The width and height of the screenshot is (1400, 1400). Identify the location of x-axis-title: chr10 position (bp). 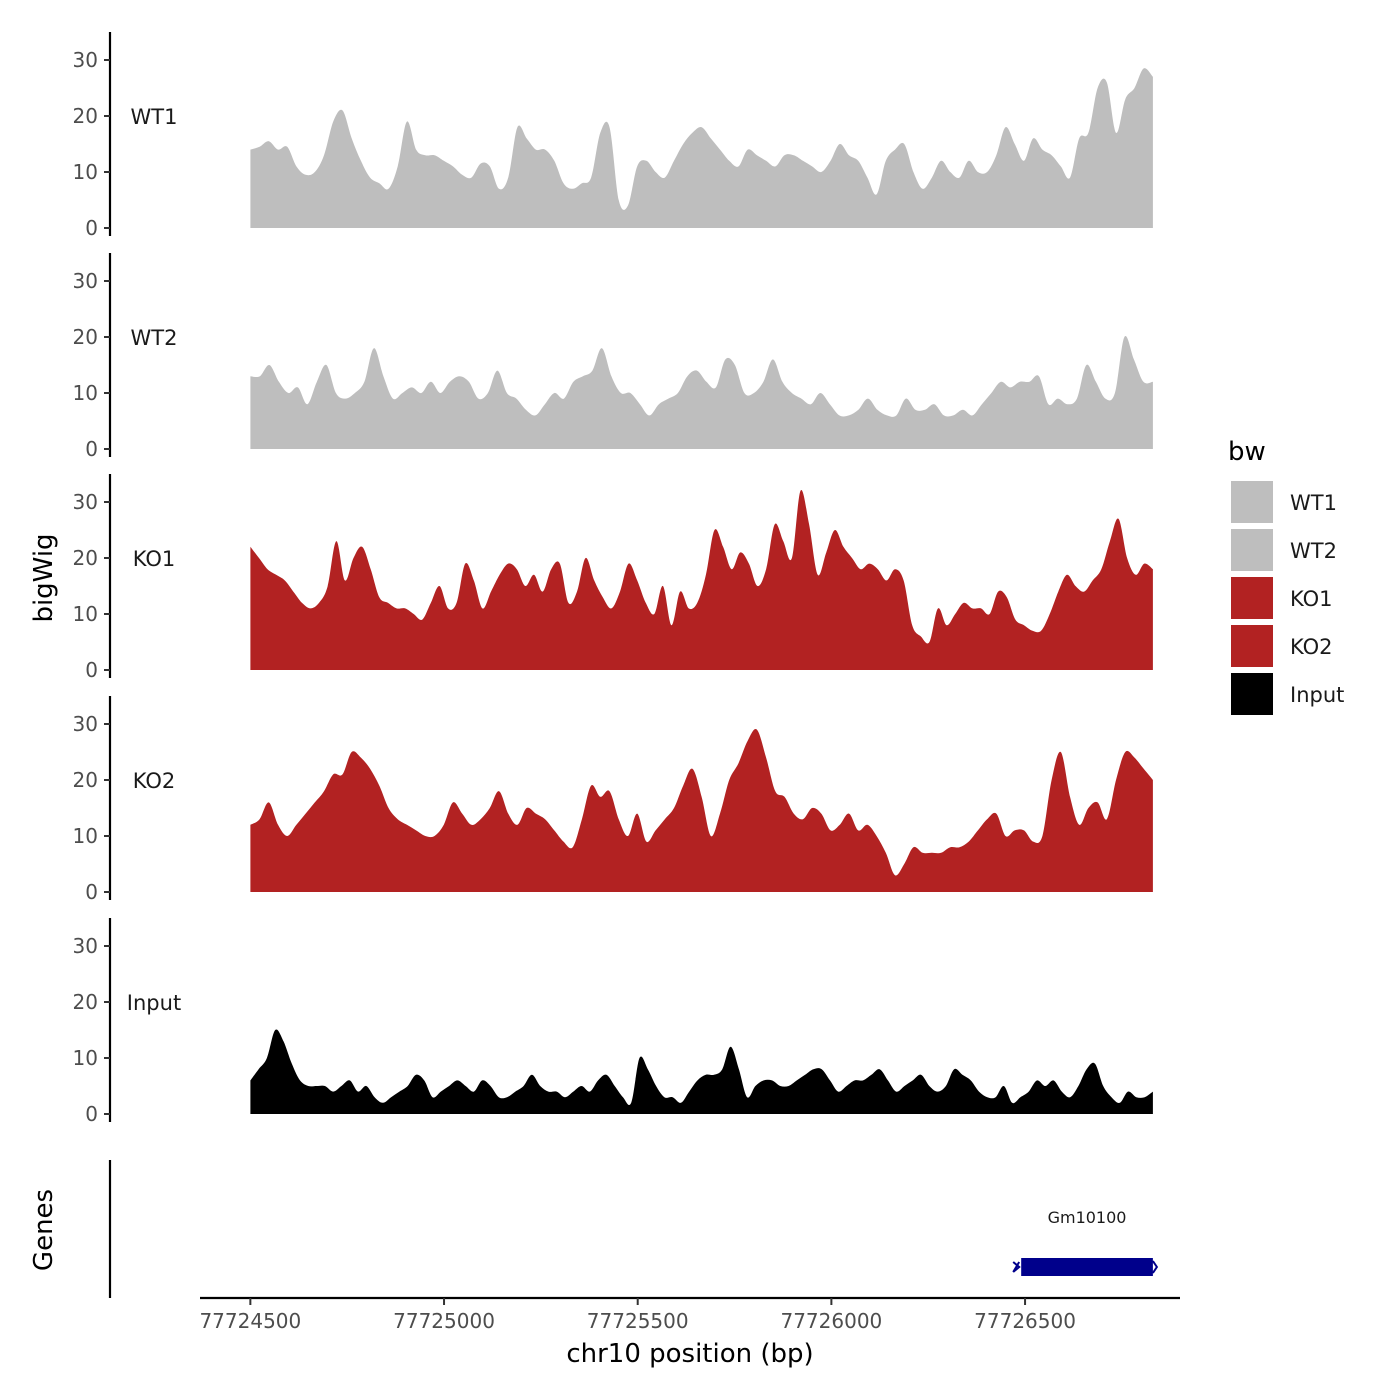
(689, 1354).